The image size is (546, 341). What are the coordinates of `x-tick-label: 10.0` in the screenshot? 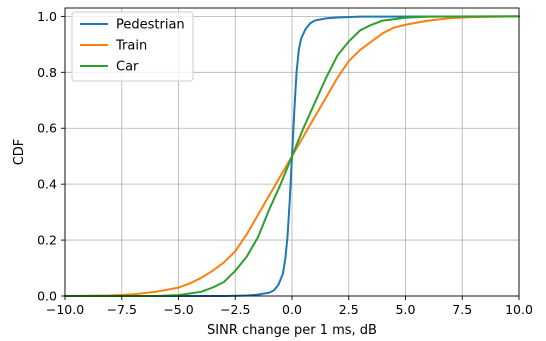 It's located at (519, 309).